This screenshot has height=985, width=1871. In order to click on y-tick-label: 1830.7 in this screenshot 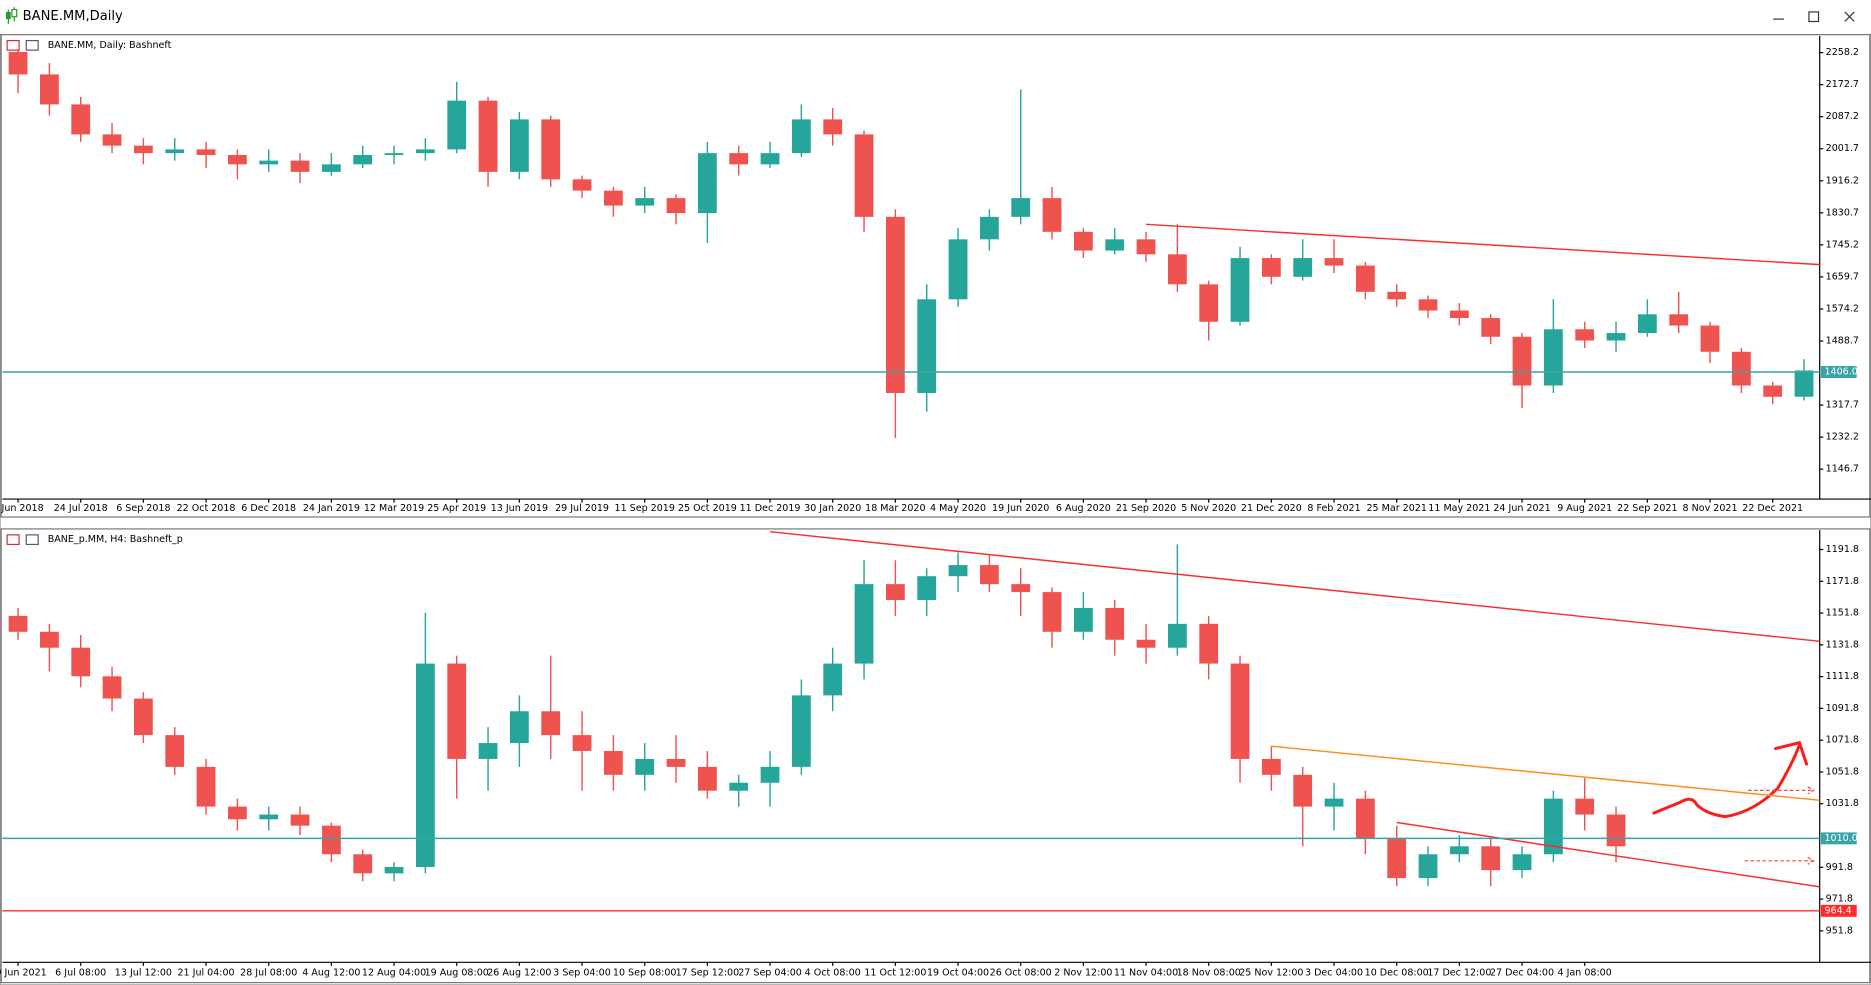, I will do `click(1842, 212)`.